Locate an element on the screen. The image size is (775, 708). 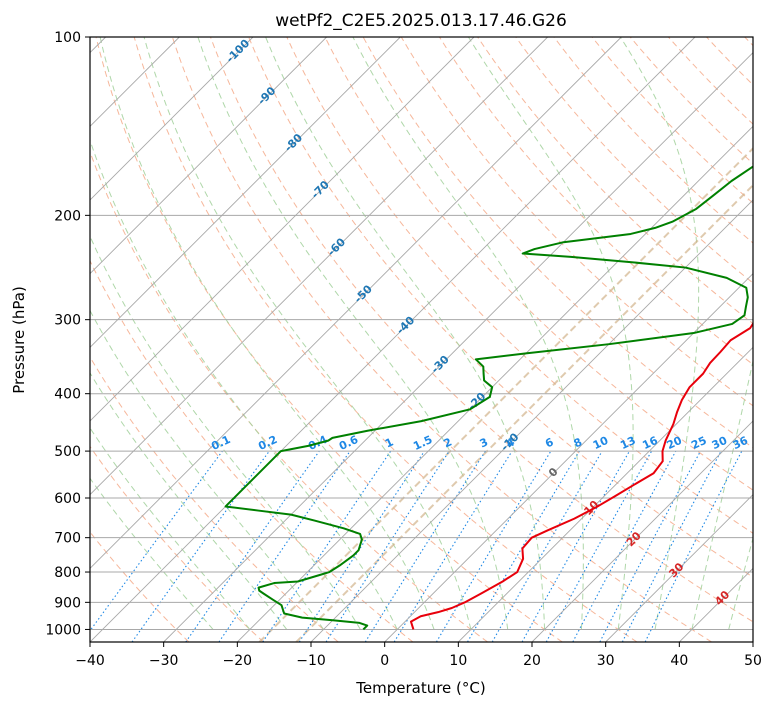
x-tick-label: 40 is located at coordinates (679, 661).